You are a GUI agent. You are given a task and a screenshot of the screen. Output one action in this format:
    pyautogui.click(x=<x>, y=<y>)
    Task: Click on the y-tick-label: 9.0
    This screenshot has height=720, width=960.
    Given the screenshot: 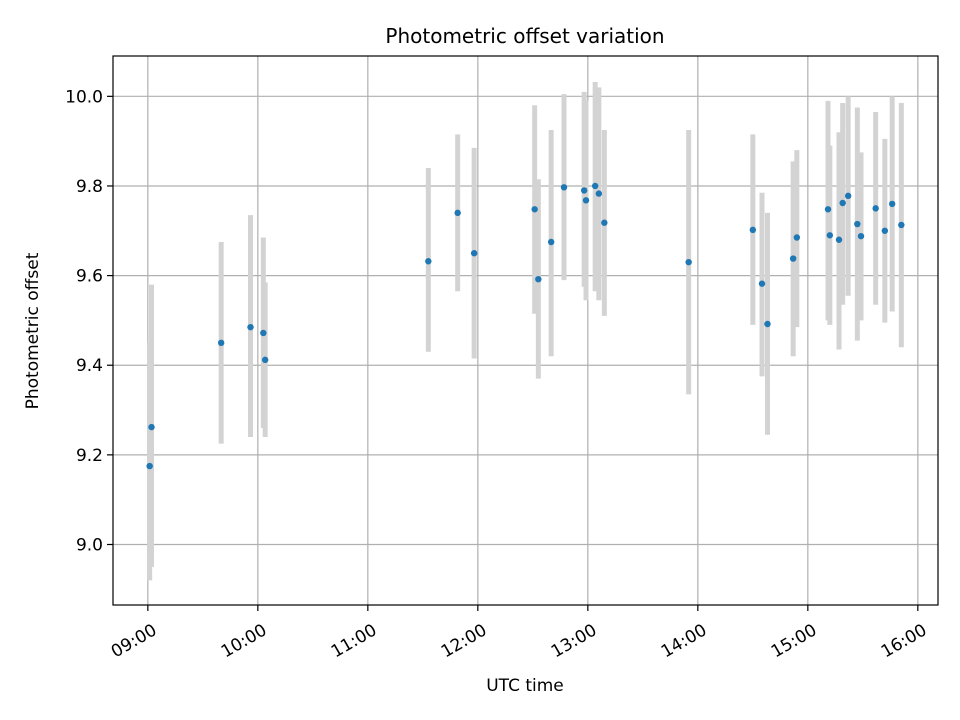 What is the action you would take?
    pyautogui.click(x=89, y=545)
    